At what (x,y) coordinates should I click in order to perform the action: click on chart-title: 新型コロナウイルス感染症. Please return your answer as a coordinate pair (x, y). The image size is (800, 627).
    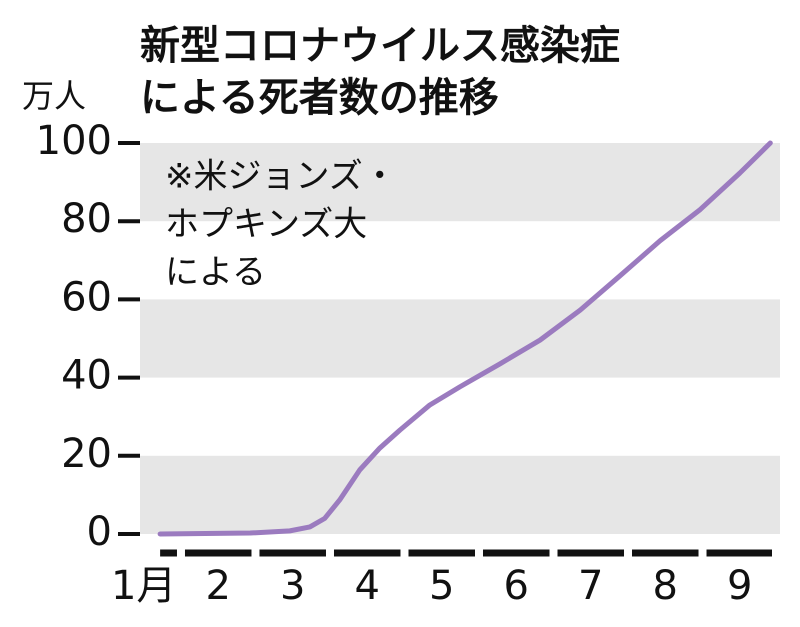
    Looking at the image, I should click on (380, 46).